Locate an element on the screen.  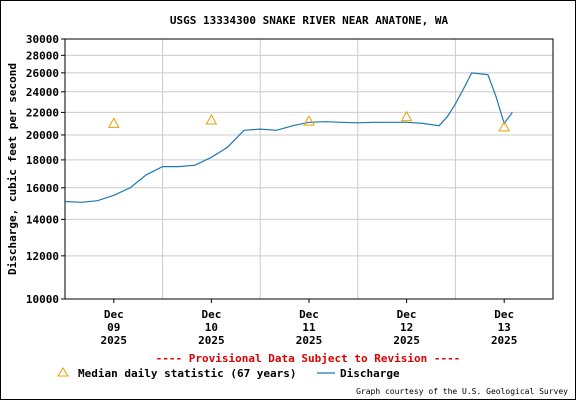
x-tick-label: 09 is located at coordinates (113, 327).